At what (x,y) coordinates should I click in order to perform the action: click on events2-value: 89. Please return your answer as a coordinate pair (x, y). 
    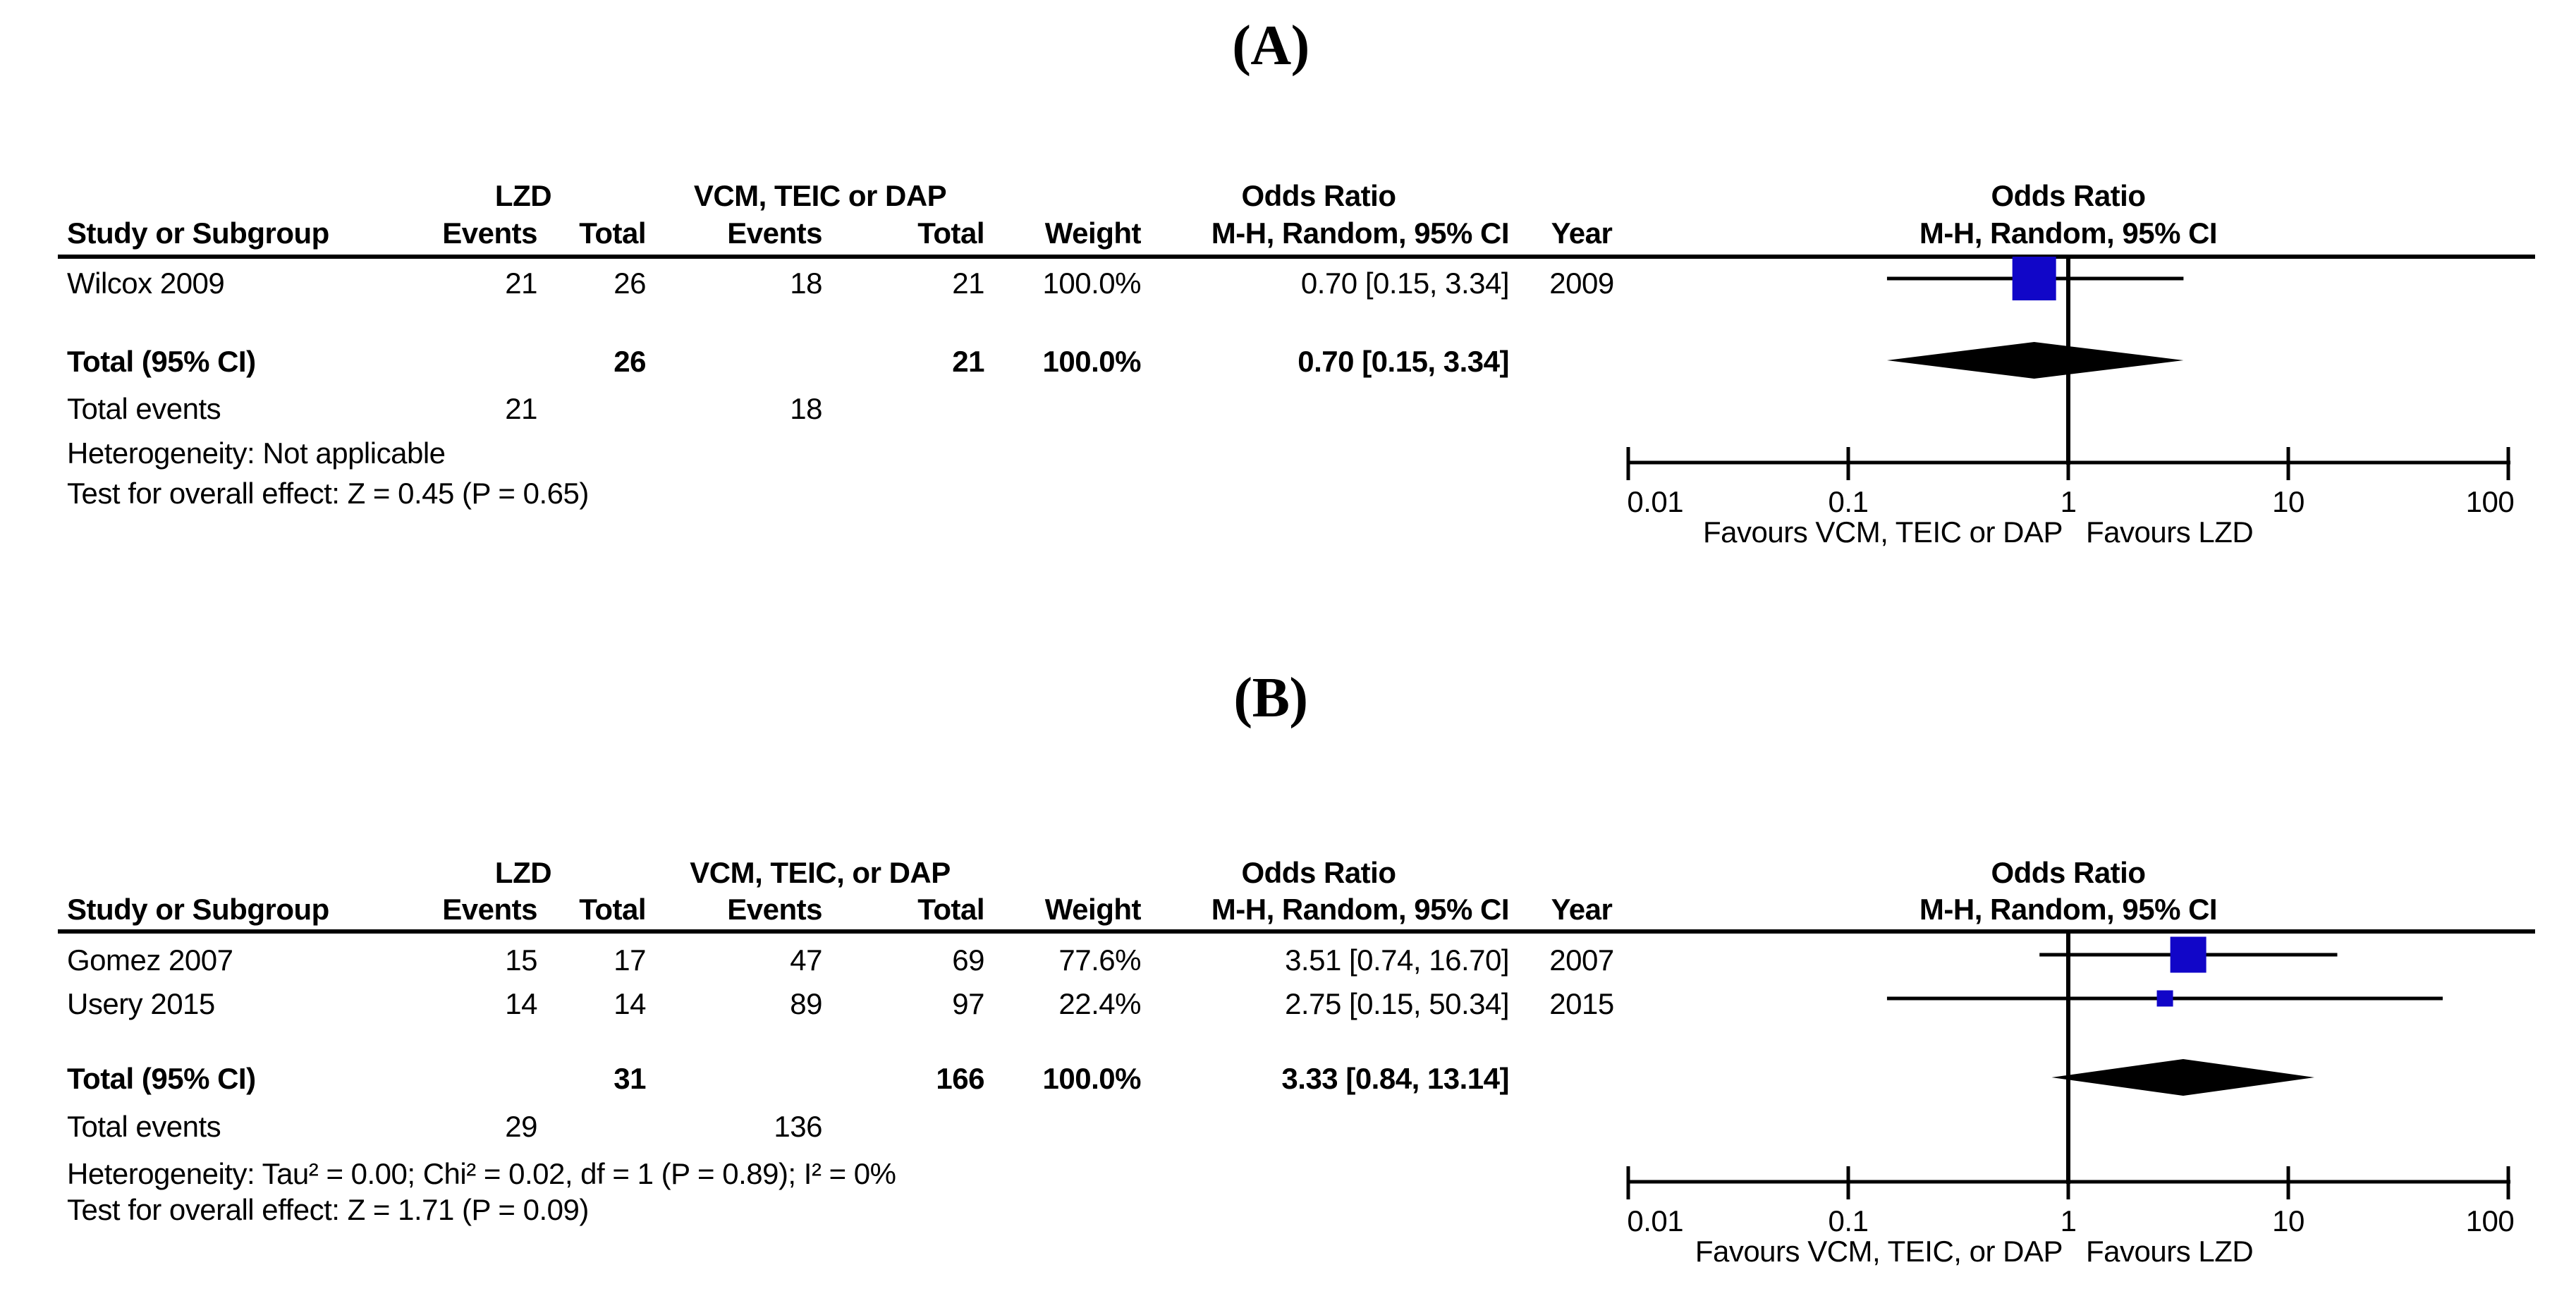
    Looking at the image, I should click on (806, 1003).